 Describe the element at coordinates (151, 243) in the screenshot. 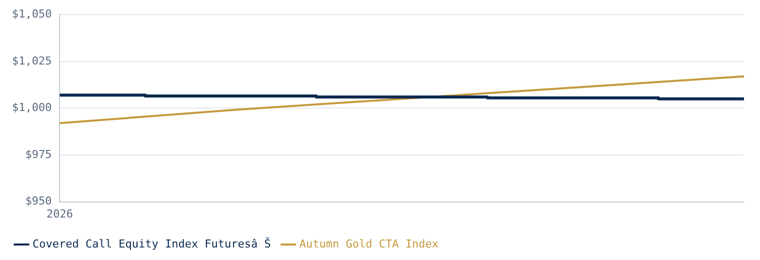

I see `legend-label: Covered Call Equity Index Futuresâ Š` at that location.